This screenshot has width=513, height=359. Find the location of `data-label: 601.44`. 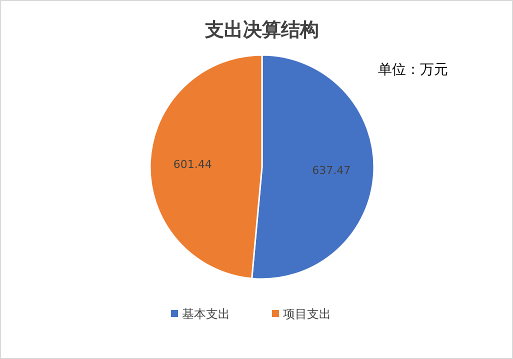

data-label: 601.44 is located at coordinates (192, 164).